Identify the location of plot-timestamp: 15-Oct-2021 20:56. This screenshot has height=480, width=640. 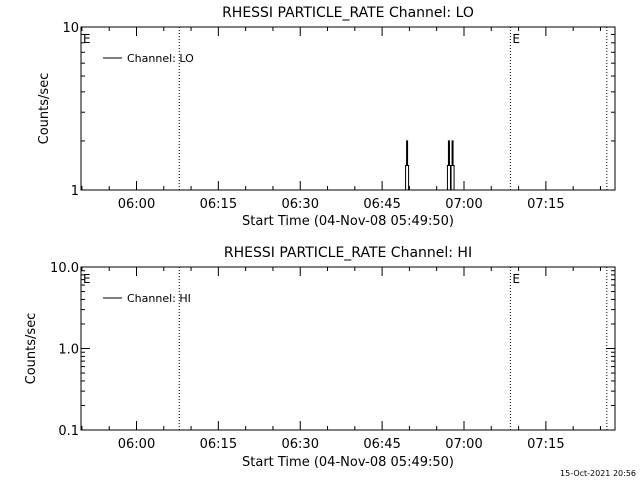
(598, 473).